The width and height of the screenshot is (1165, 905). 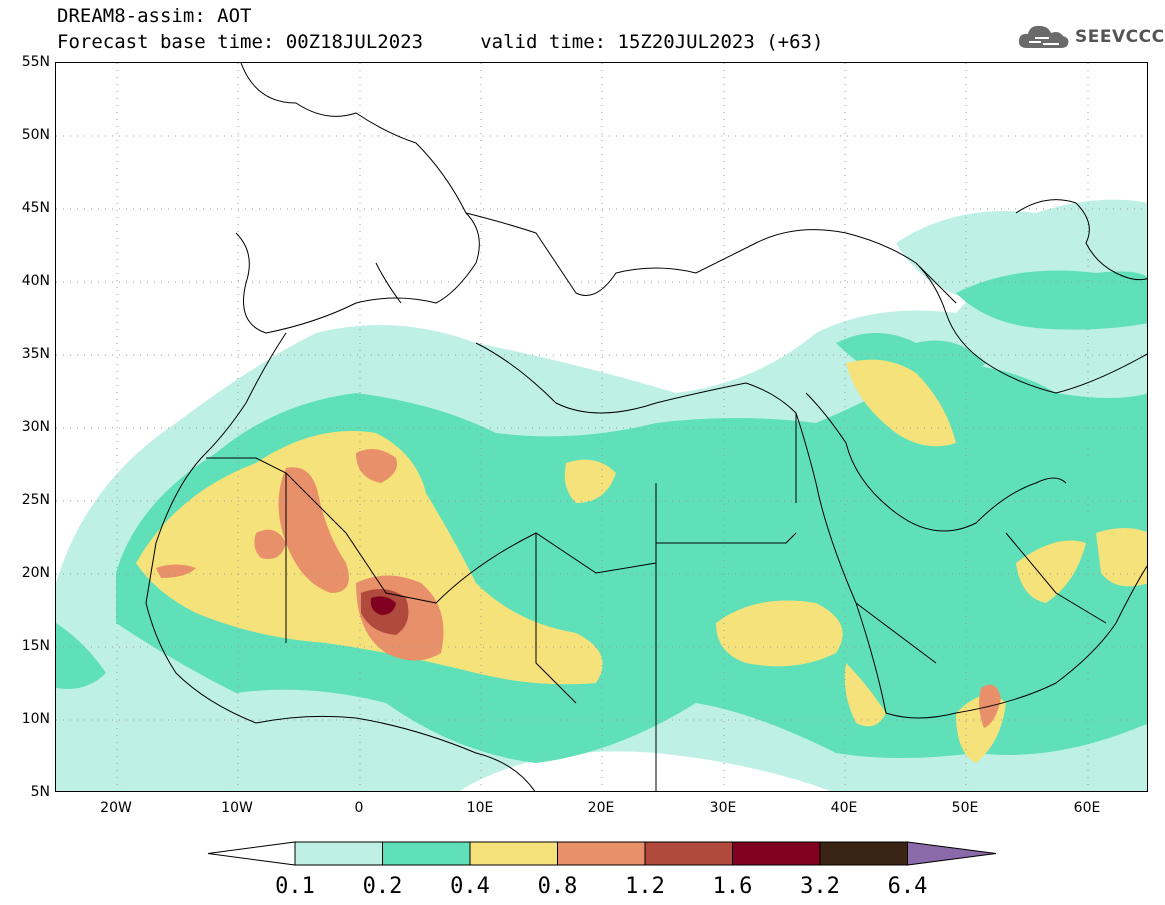 What do you see at coordinates (733, 886) in the screenshot?
I see `colorbar-label: 1.6` at bounding box center [733, 886].